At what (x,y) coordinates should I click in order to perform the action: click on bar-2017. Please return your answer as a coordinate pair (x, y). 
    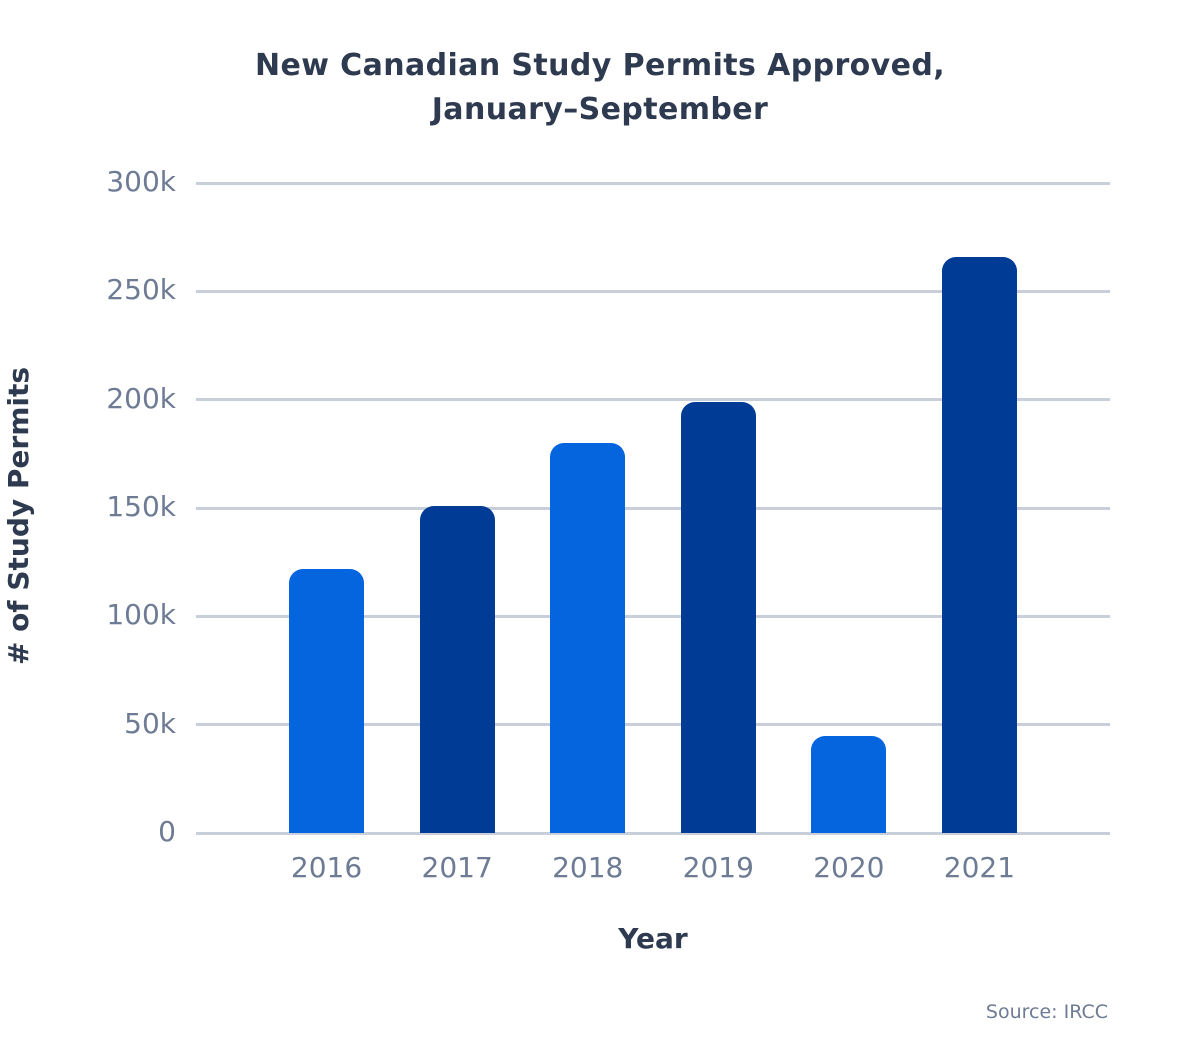
    Looking at the image, I should click on (457, 669).